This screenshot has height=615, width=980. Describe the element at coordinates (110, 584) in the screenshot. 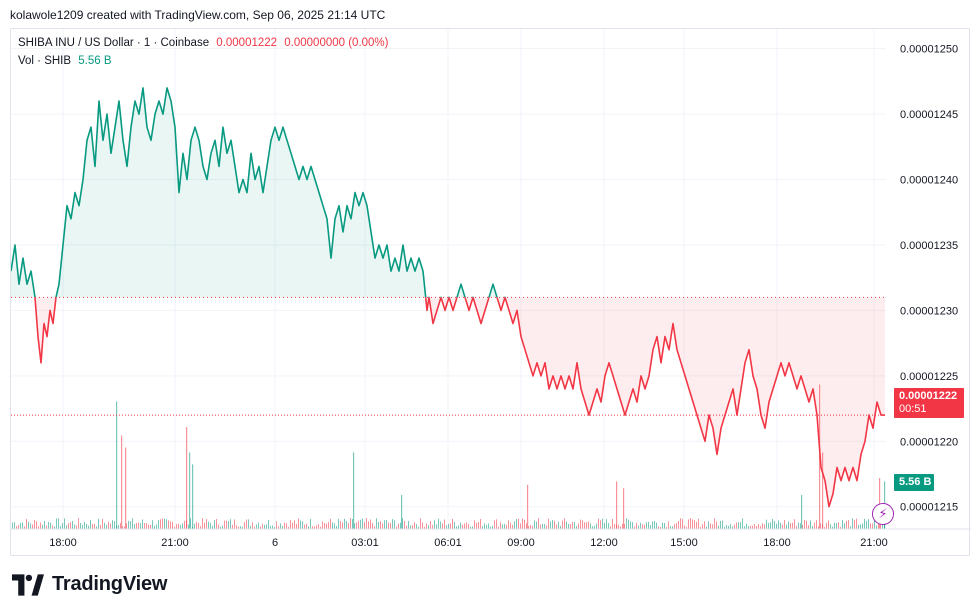

I see `brand-name: TradingView` at that location.